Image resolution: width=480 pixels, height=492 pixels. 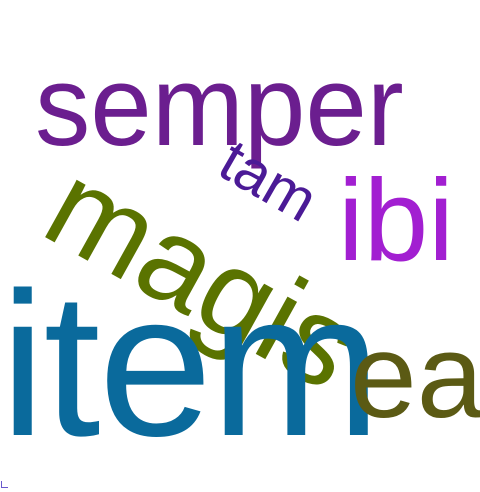 What do you see at coordinates (396, 220) in the screenshot?
I see `word-ibi: ibi` at bounding box center [396, 220].